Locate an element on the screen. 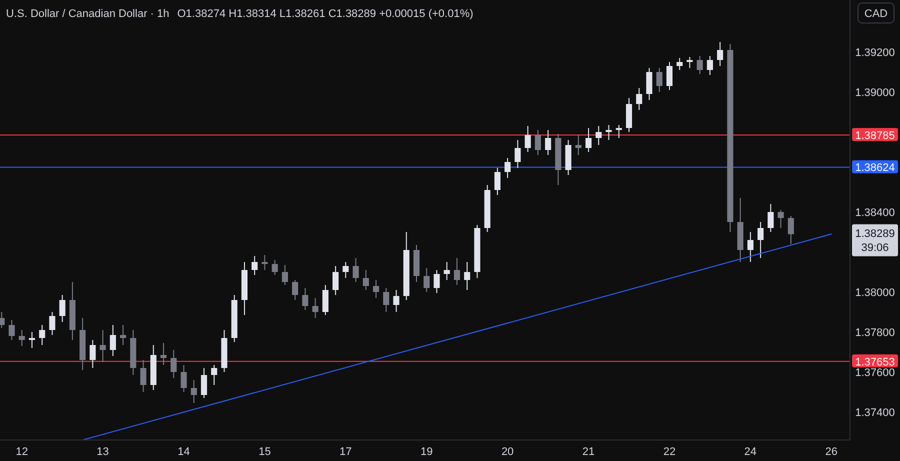 This screenshot has width=900, height=461. text: O1.38274 H1.38314 L1.38261 C1.38289 +0.00015 (+0.01%) is located at coordinates (325, 14).